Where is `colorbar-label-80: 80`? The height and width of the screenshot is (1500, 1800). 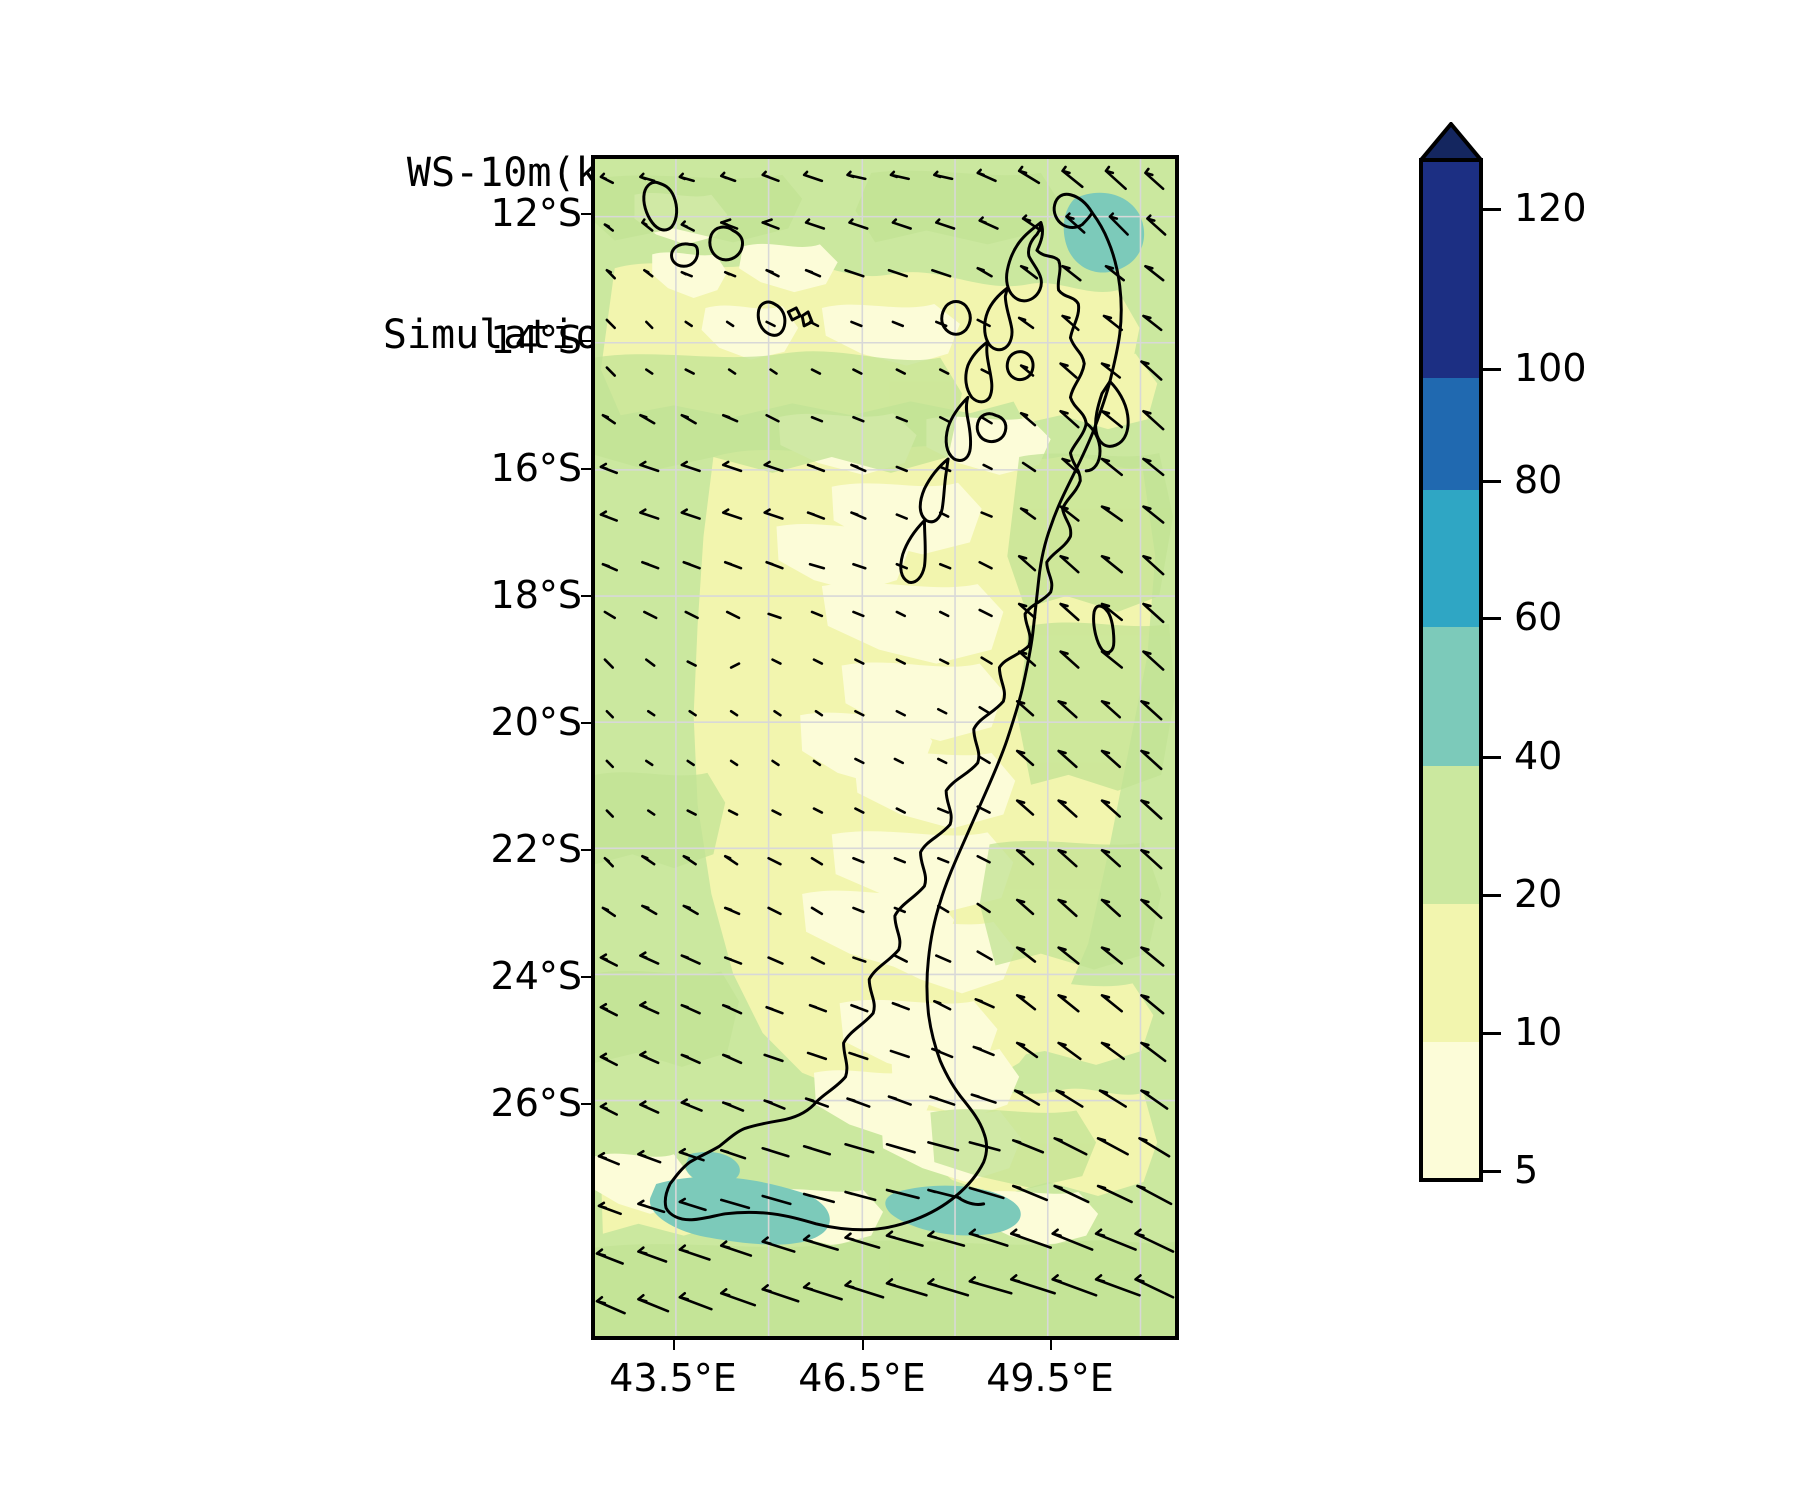 colorbar-label-80: 80 is located at coordinates (1538, 480).